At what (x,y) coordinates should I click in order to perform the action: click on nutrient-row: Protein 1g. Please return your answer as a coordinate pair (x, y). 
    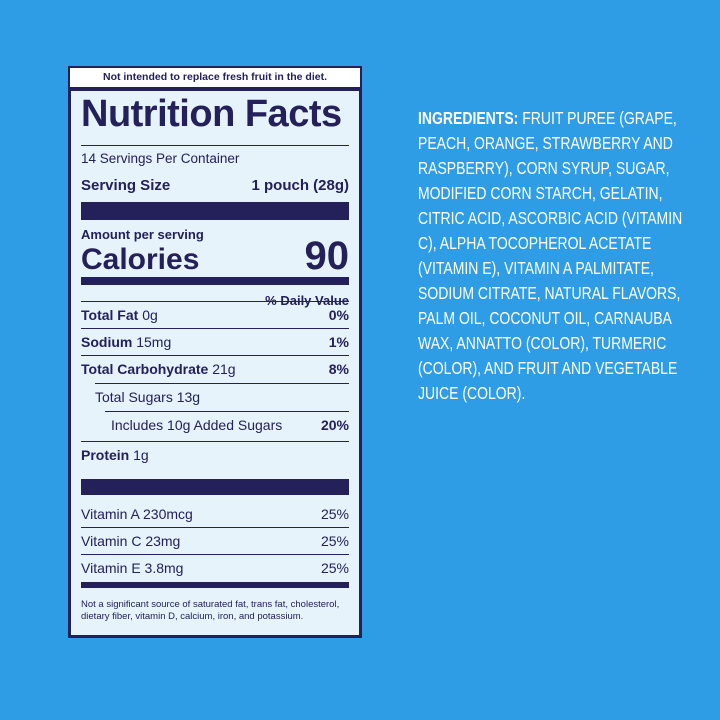
    Looking at the image, I should click on (215, 455).